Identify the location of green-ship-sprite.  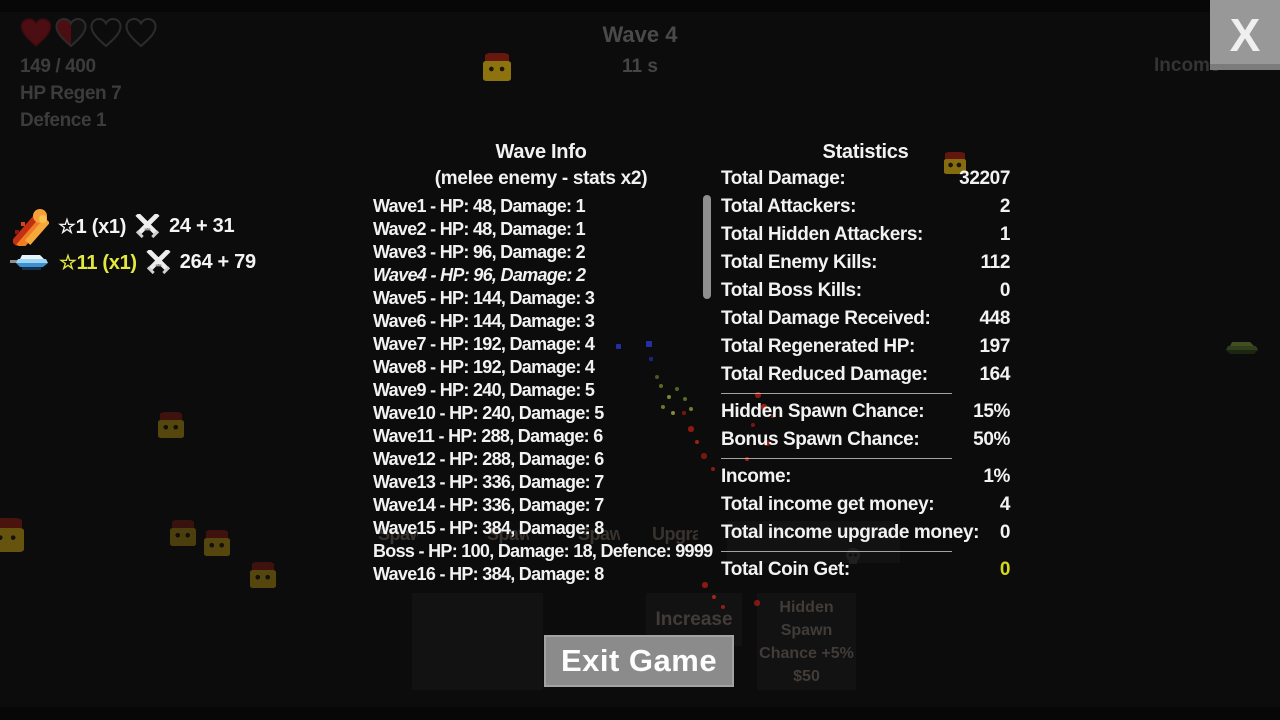
(1242, 348).